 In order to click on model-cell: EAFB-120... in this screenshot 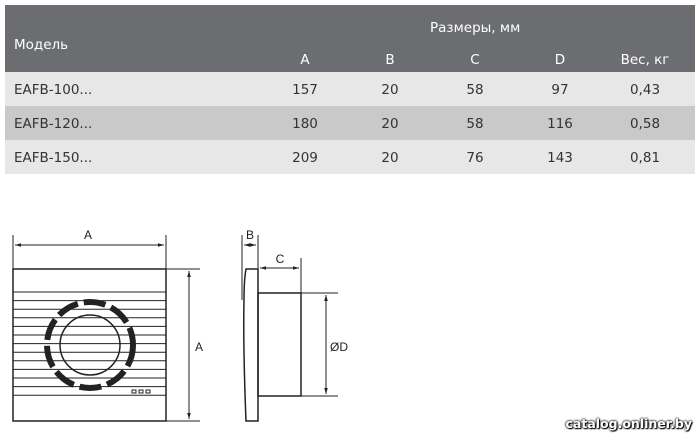, I will do `click(53, 124)`.